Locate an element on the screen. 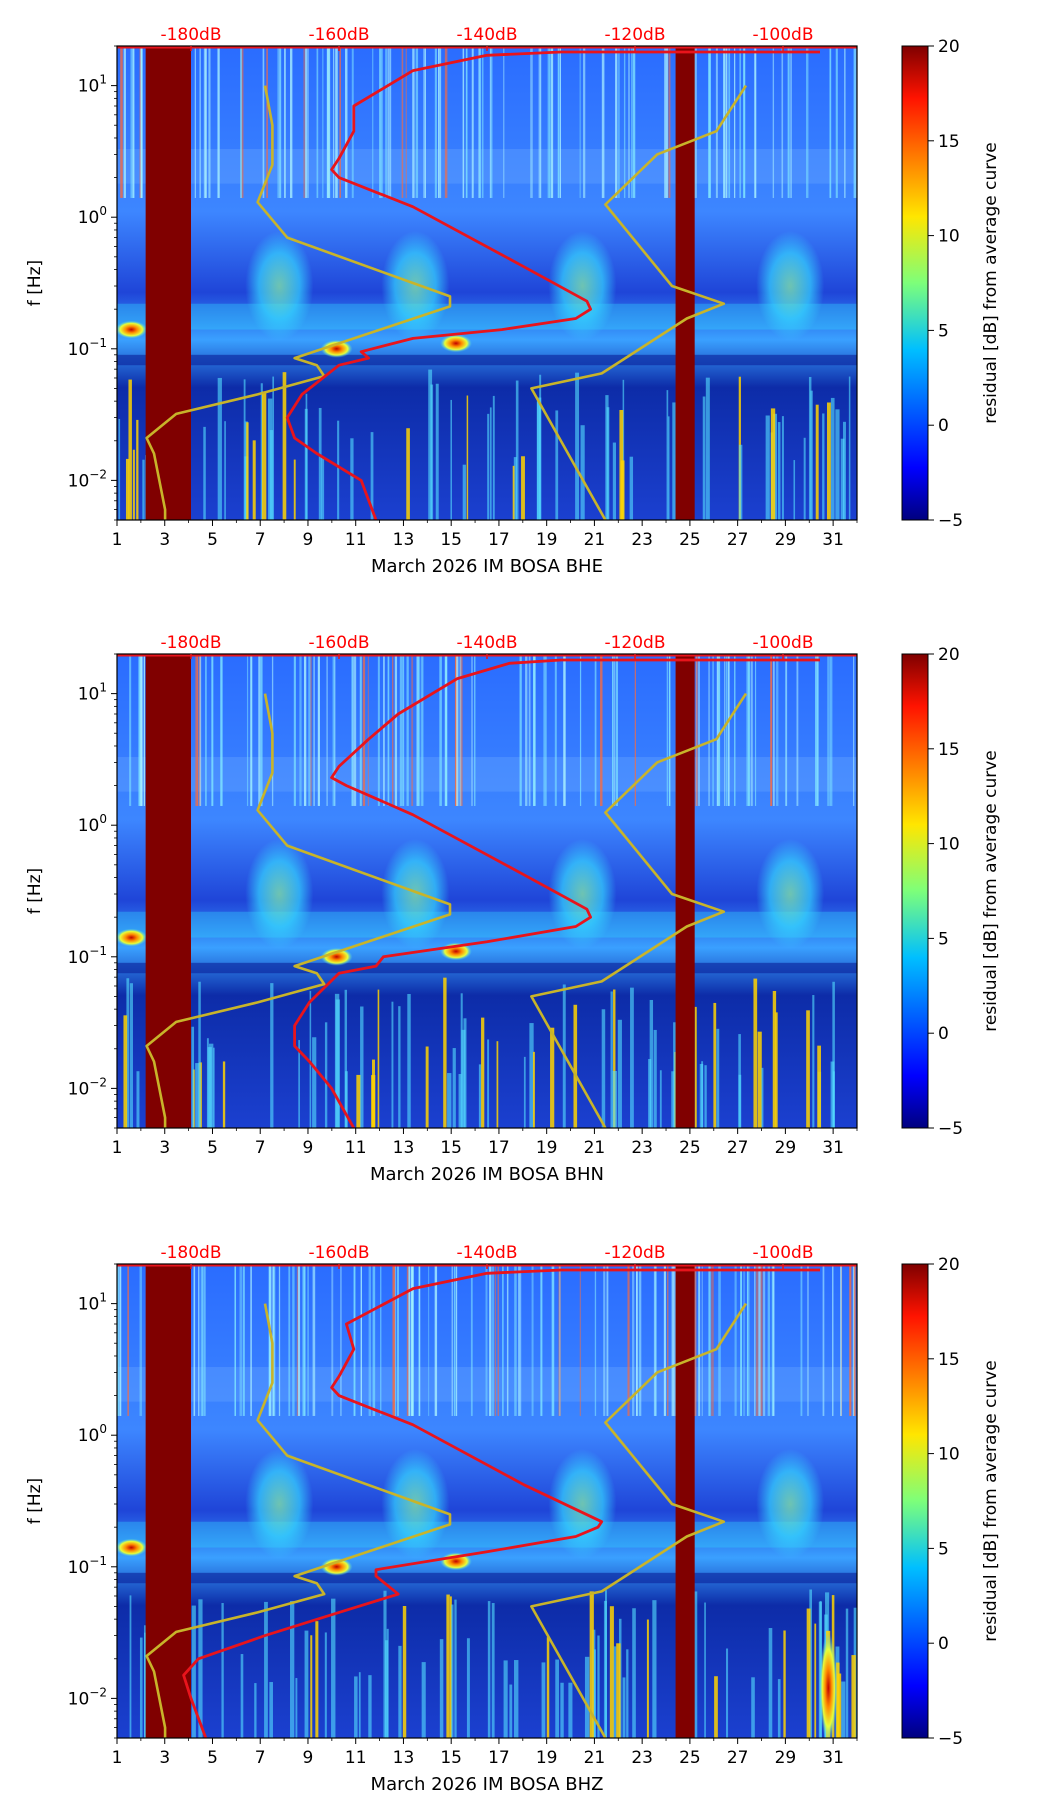 The width and height of the screenshot is (1052, 1806). x-tick-label: 27 is located at coordinates (738, 540).